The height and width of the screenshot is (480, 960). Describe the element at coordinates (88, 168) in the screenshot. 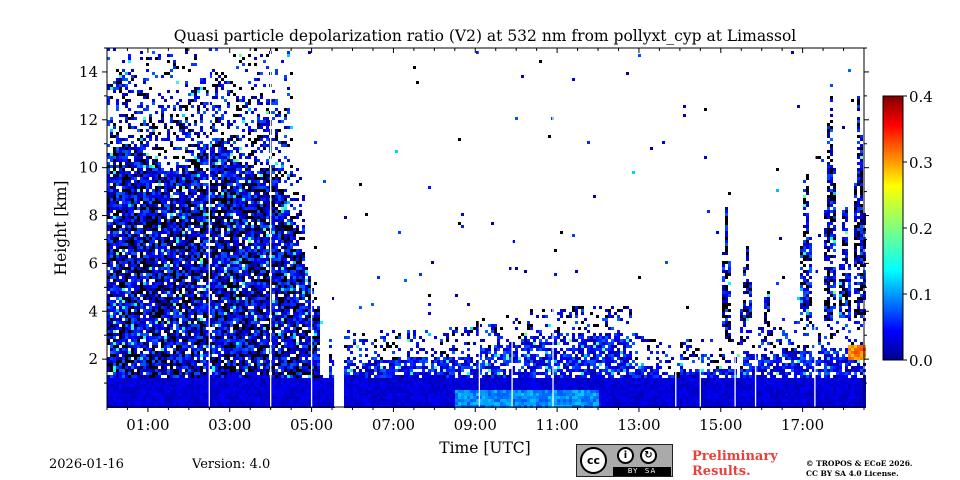

I see `y-tick-label: 10` at that location.